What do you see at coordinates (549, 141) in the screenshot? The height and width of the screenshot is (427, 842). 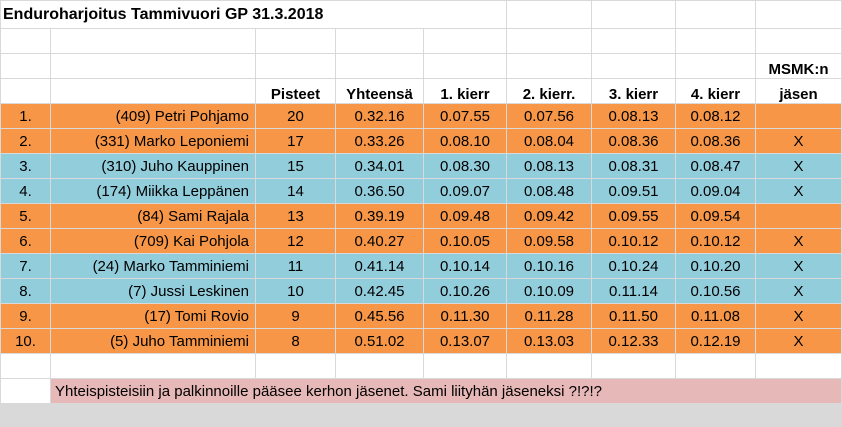 I see `lap2-cell: 0.08.04` at bounding box center [549, 141].